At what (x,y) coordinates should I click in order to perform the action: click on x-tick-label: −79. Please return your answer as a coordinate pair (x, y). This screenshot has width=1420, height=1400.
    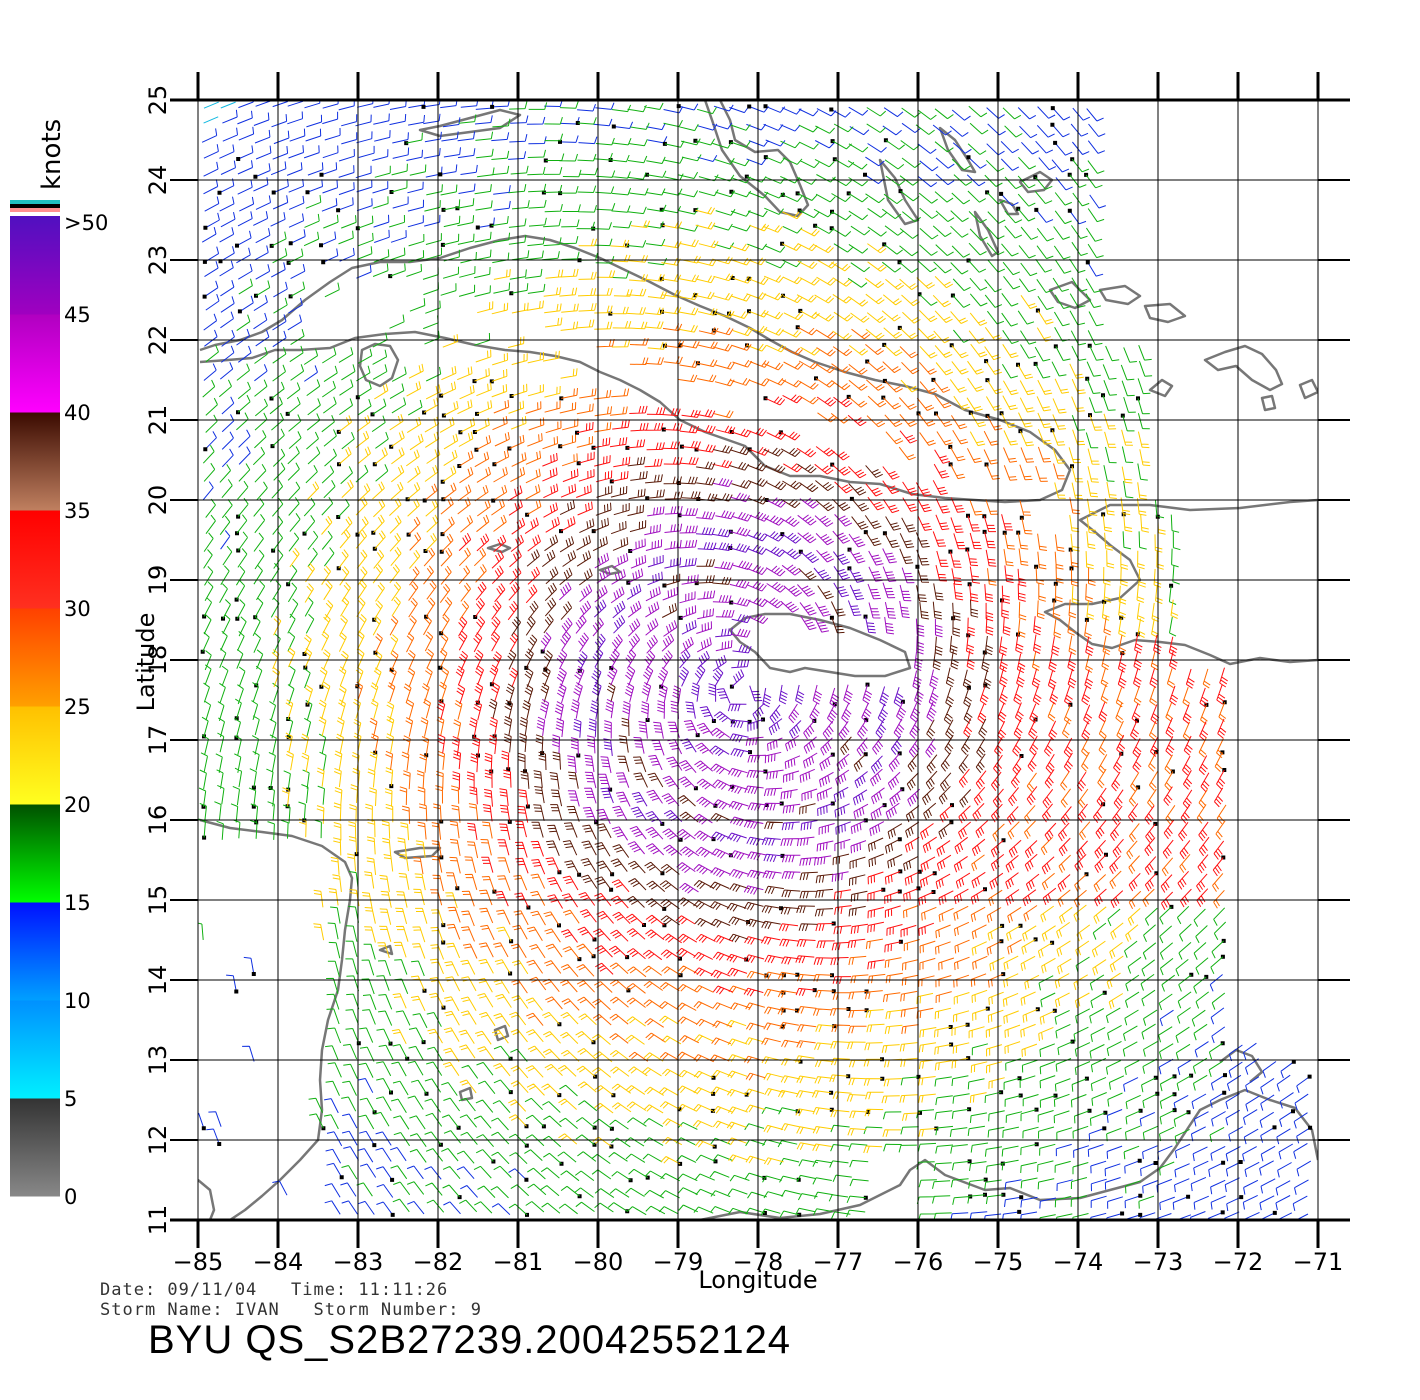
    Looking at the image, I should click on (678, 1262).